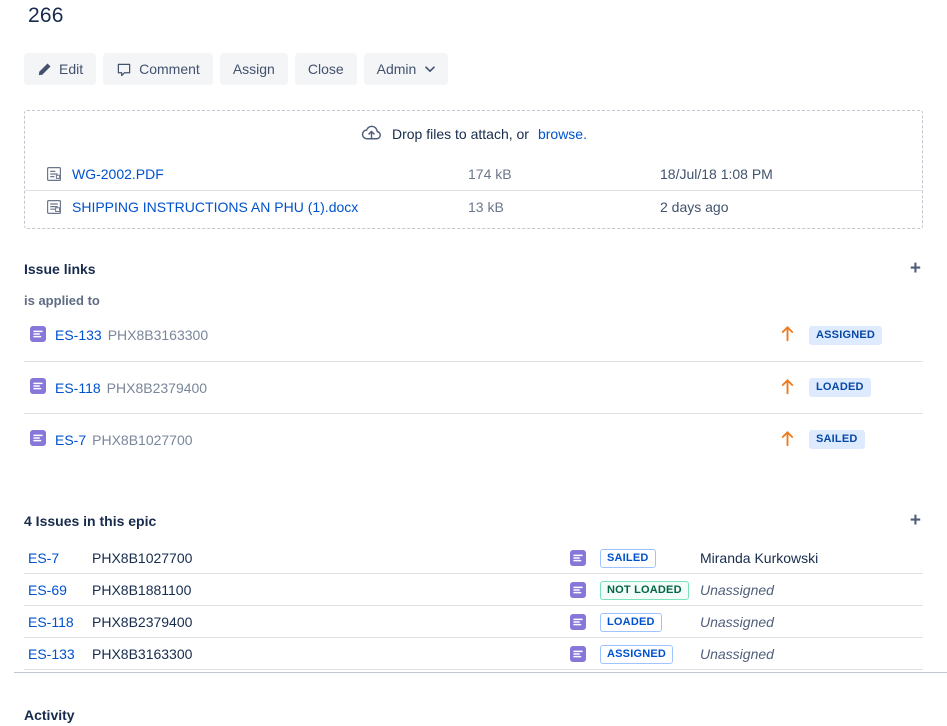  I want to click on status-cell: LOADED, so click(650, 622).